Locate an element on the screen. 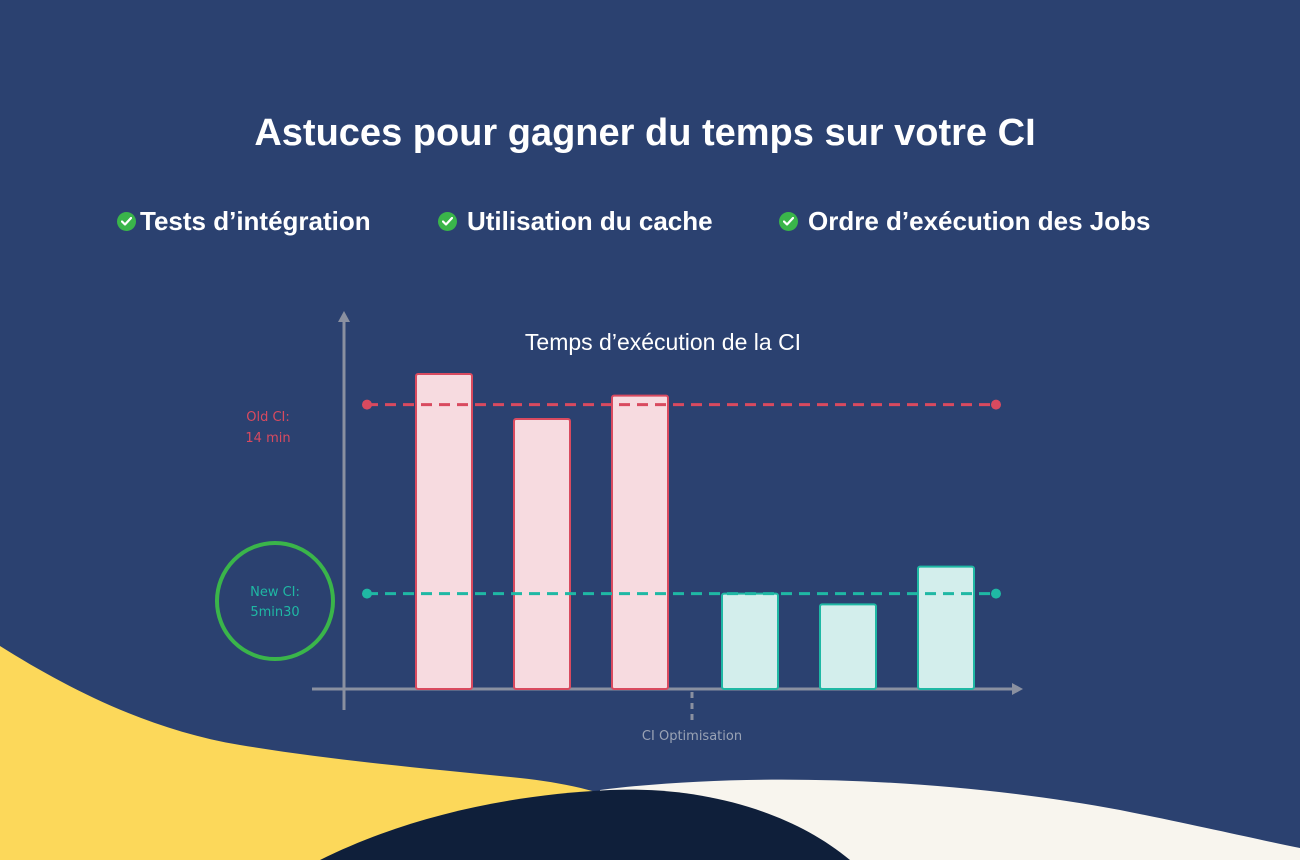 Image resolution: width=1300 pixels, height=860 pixels. checklist-item-label: Tests d’intégration is located at coordinates (255, 221).